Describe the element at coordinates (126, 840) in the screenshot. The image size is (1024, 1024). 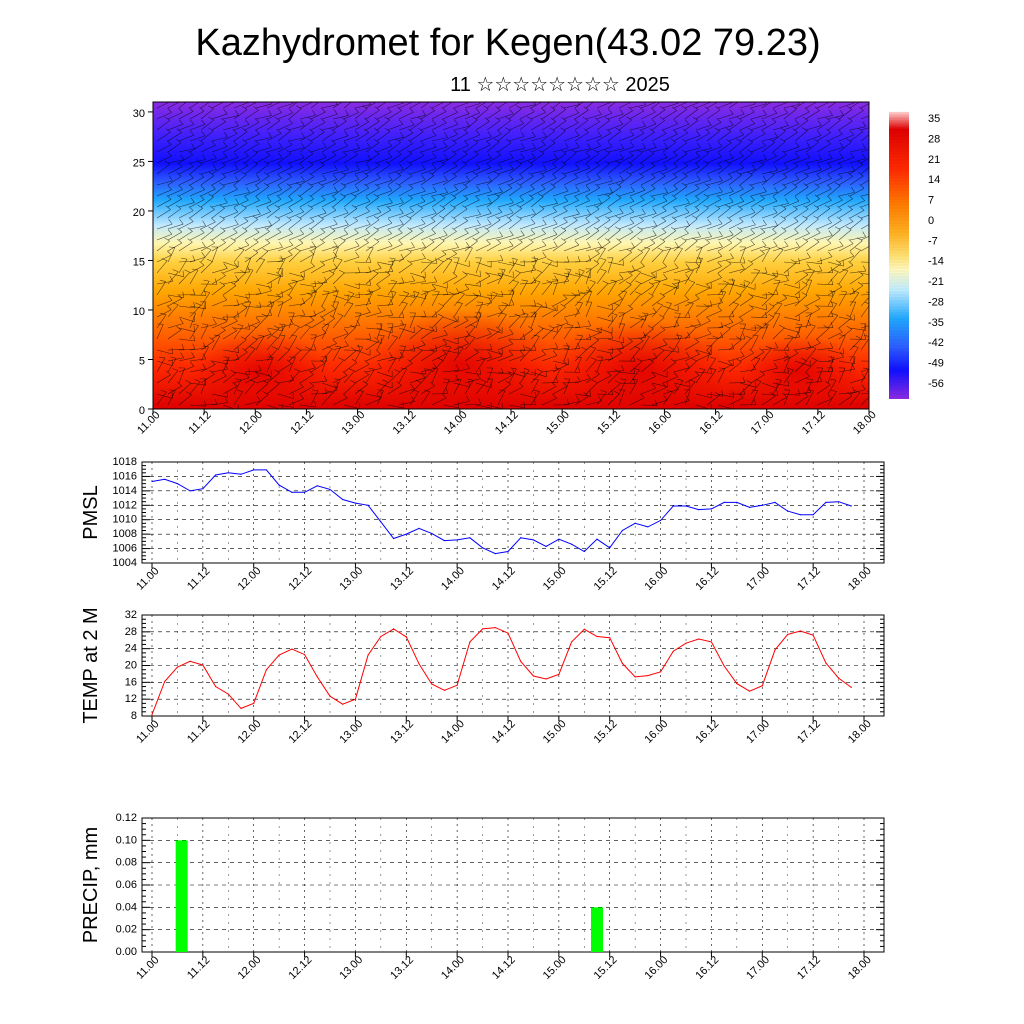
I see `y-tick-label: 0.10` at that location.